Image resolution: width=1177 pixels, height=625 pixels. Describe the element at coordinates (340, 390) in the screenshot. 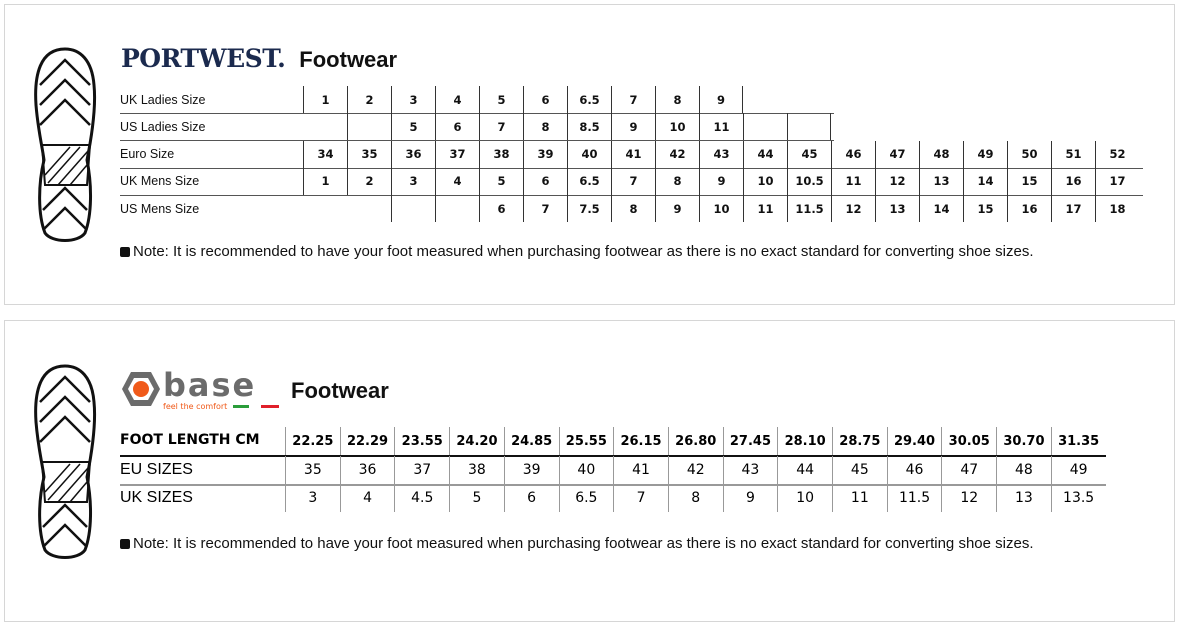

I see `base-title: Footwear` at that location.